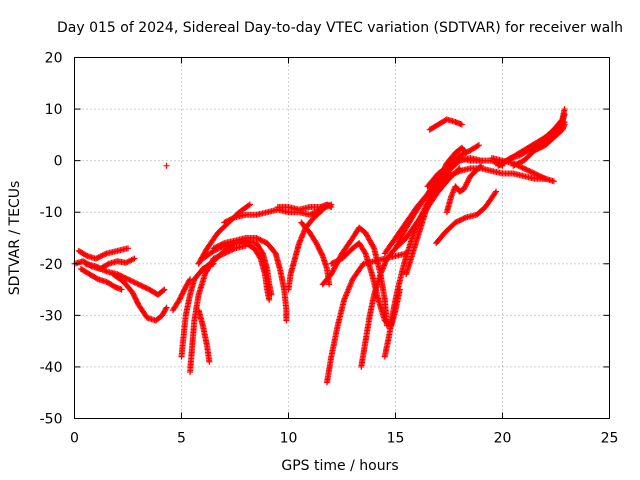 This screenshot has width=640, height=480. What do you see at coordinates (51, 213) in the screenshot?
I see `y-tick-label: -10` at bounding box center [51, 213].